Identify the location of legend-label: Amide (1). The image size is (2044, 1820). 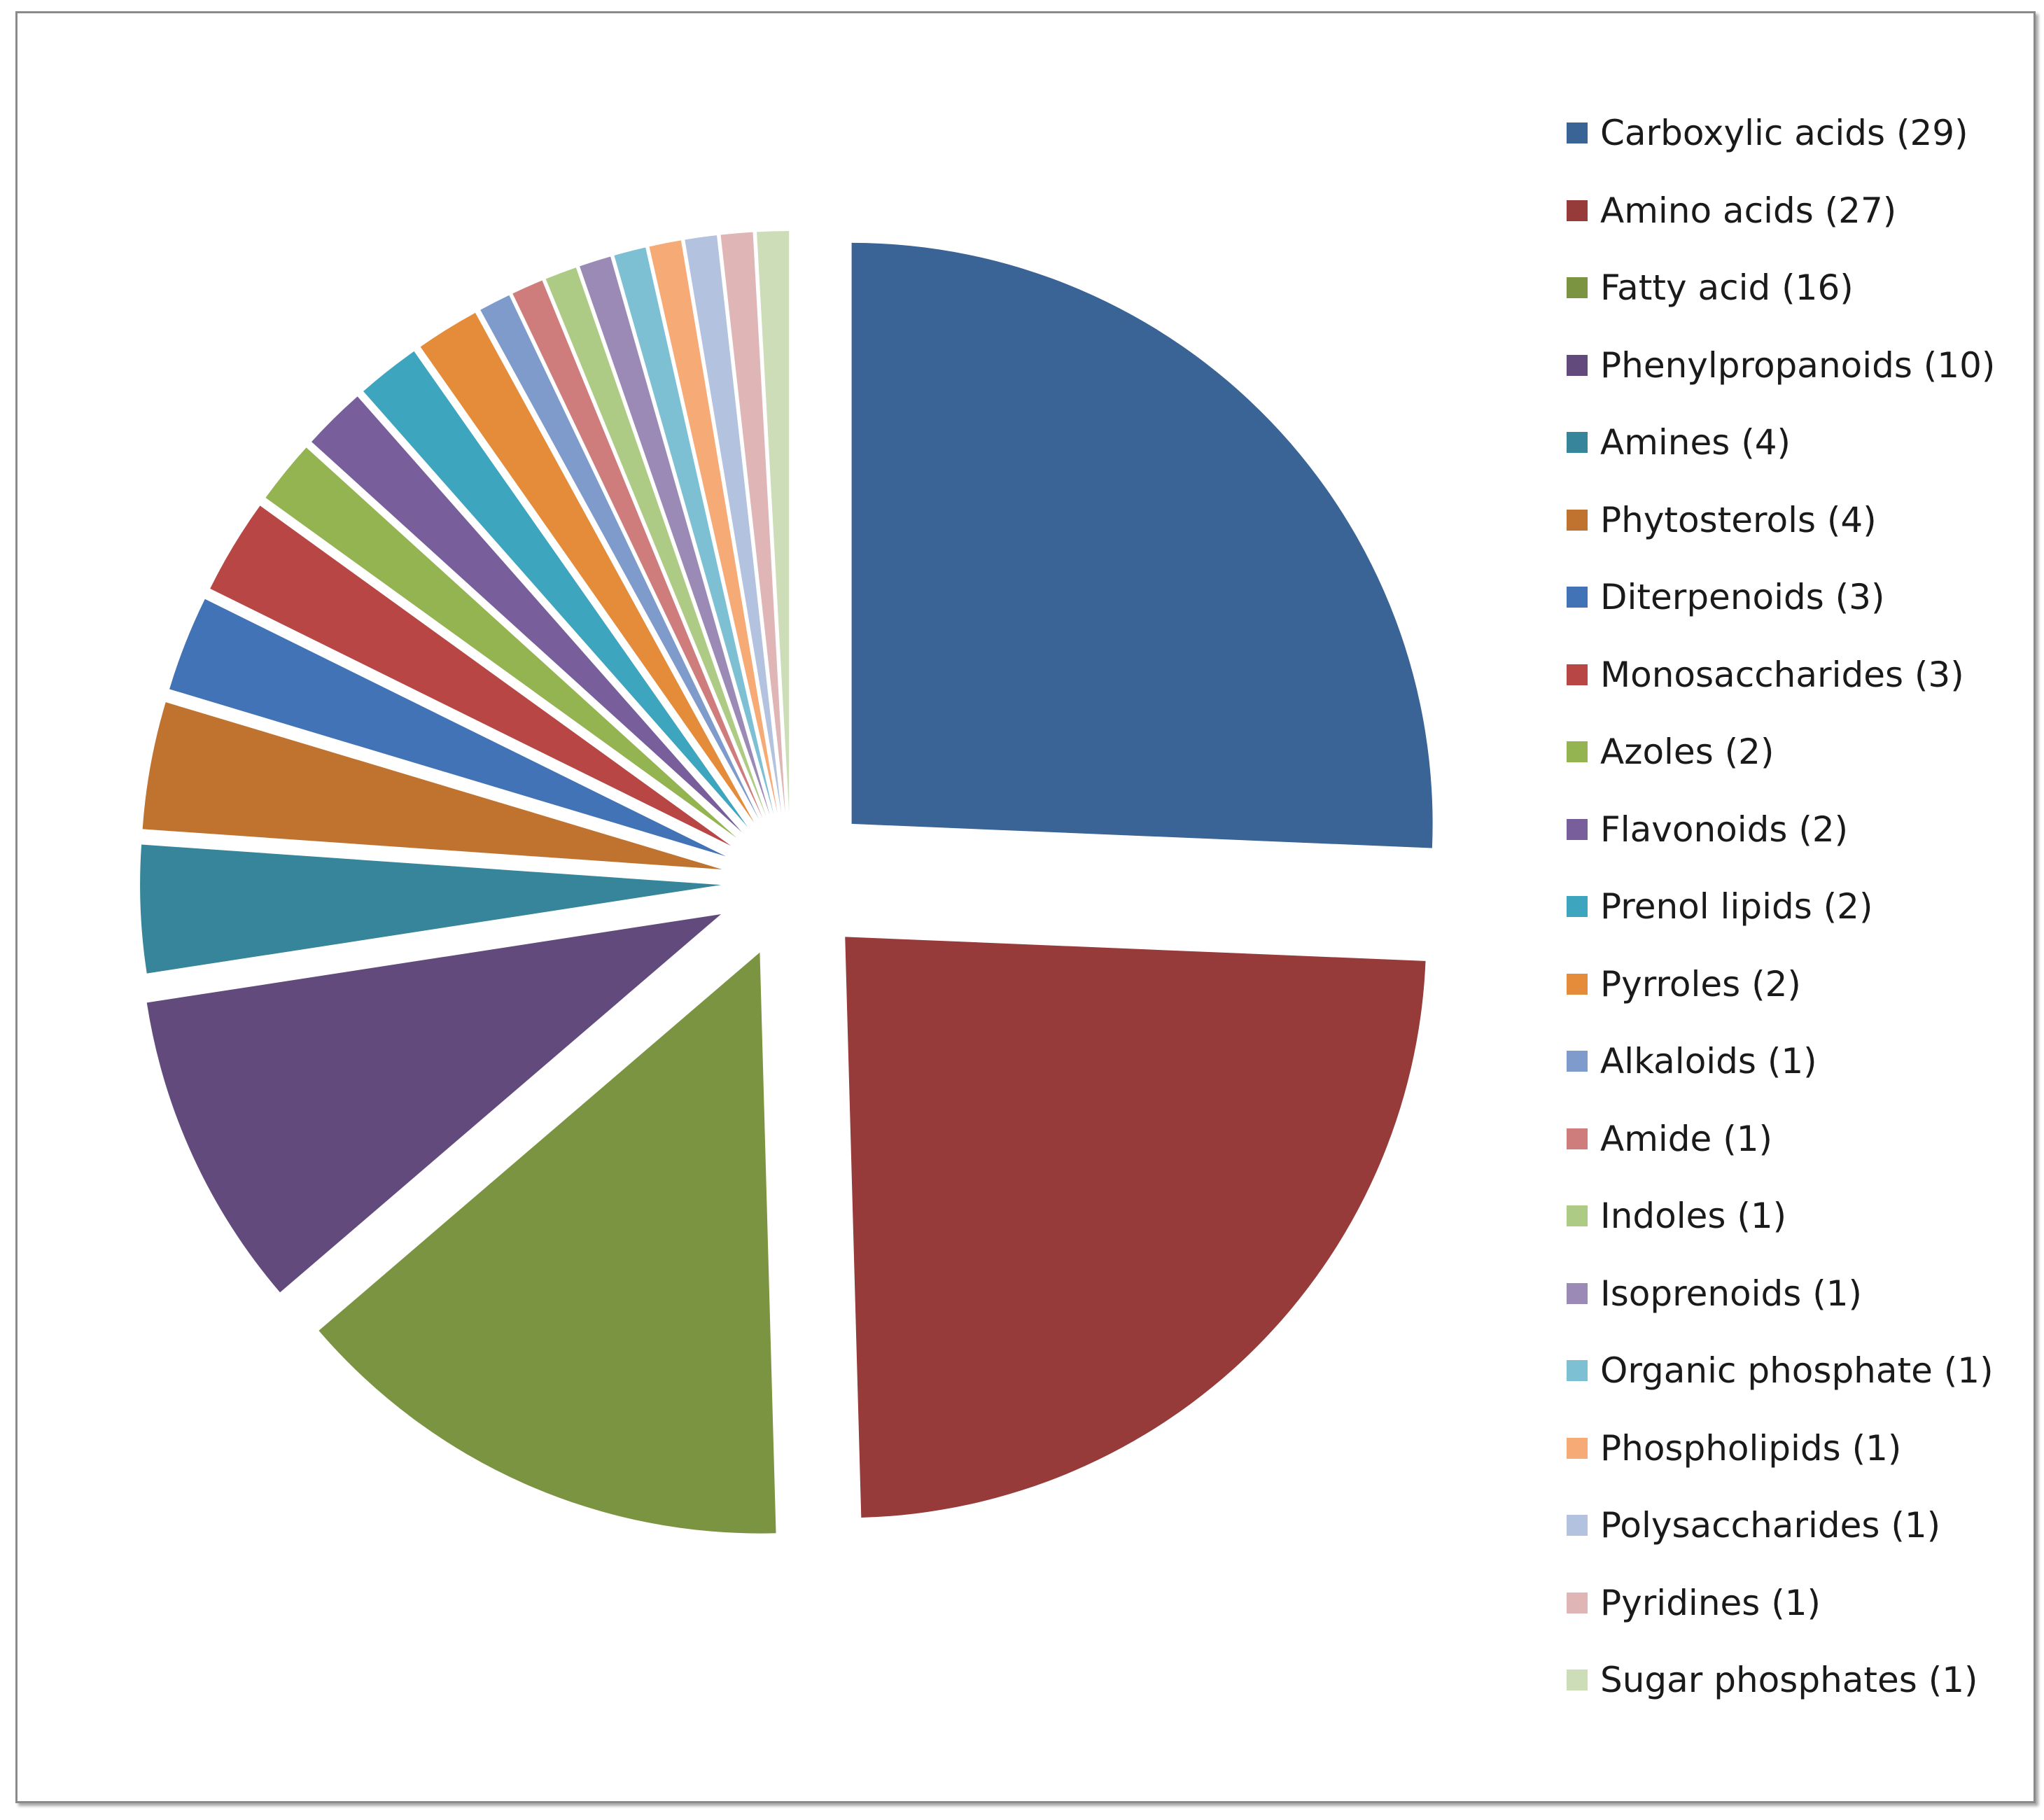
(1686, 1138).